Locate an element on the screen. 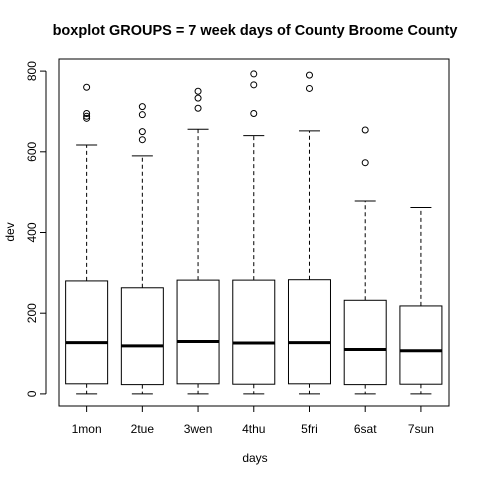 The width and height of the screenshot is (480, 480). y-axis-label: dev is located at coordinates (10, 231).